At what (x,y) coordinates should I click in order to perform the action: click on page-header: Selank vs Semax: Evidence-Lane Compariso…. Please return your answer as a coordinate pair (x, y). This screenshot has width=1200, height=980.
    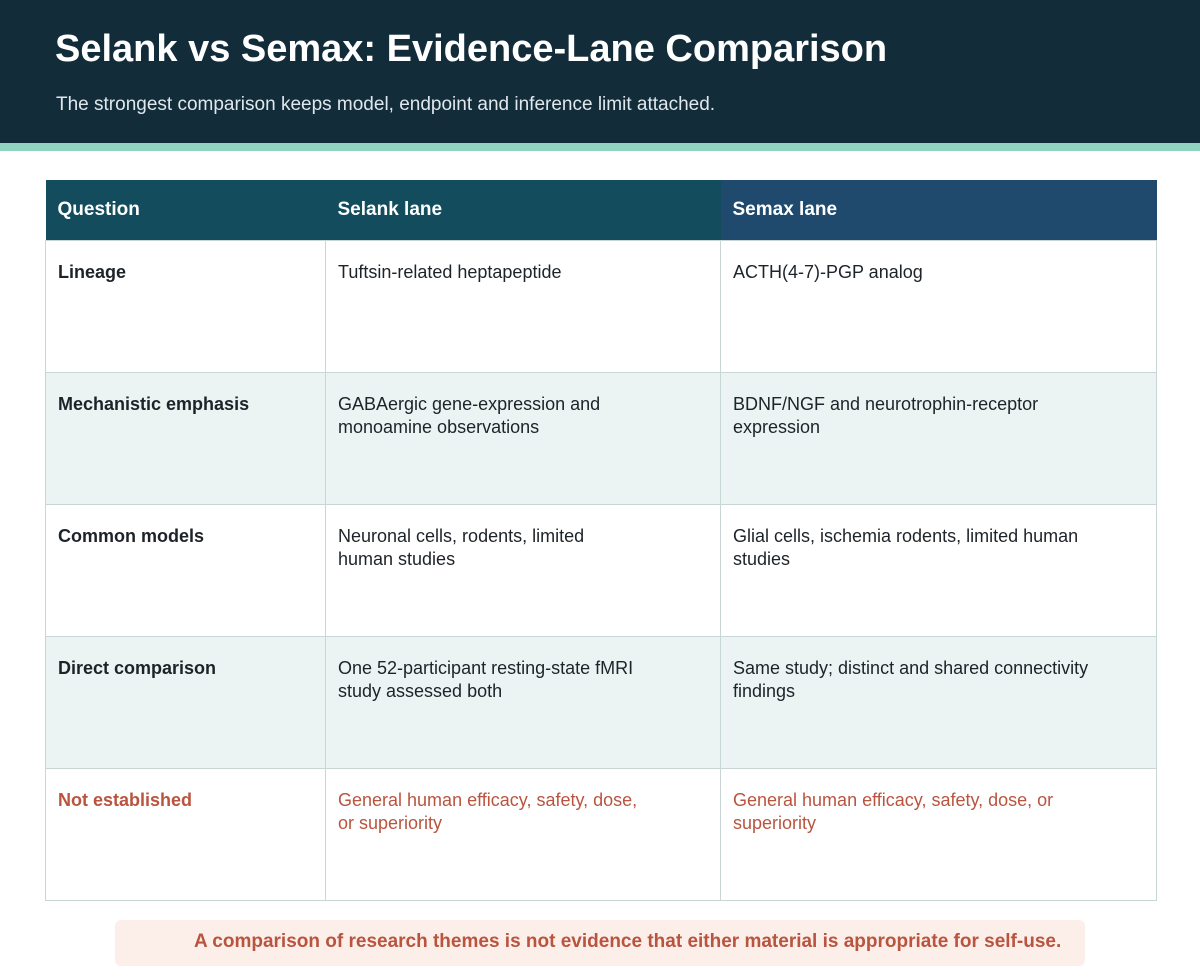
    Looking at the image, I should click on (600, 71).